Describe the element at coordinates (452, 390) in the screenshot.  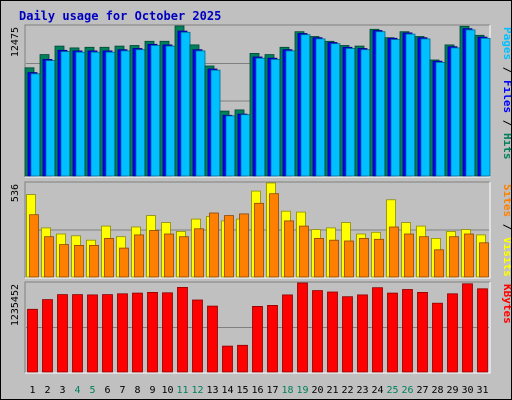
I see `day-label-29: 29` at that location.